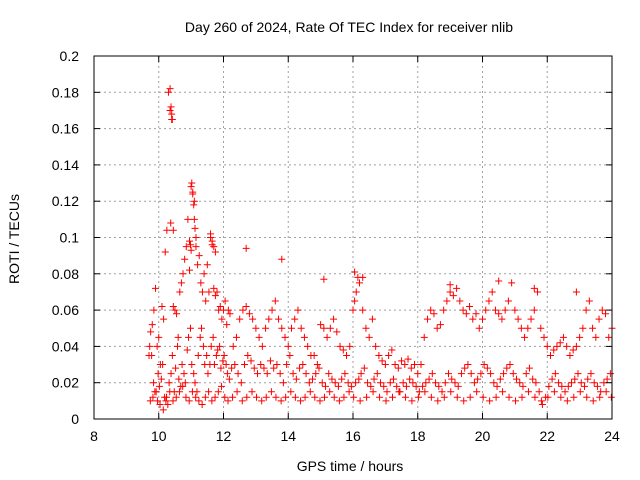 This screenshot has width=640, height=480. Describe the element at coordinates (70, 56) in the screenshot. I see `y-tick-label: 0.2` at that location.